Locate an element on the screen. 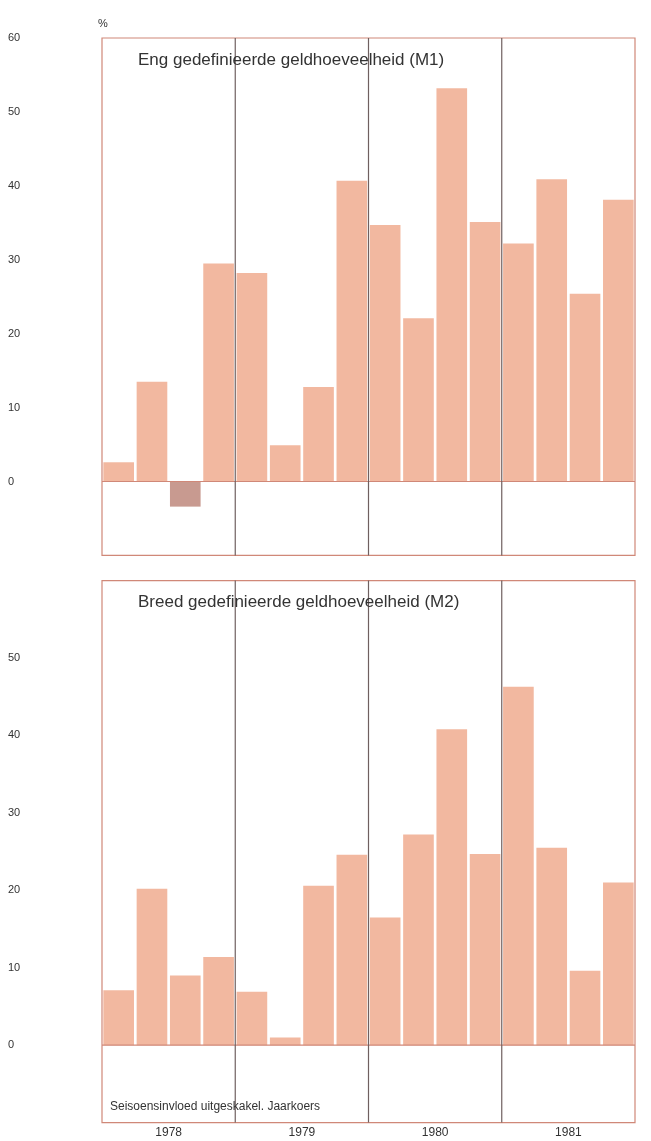 The height and width of the screenshot is (1141, 651). x-tick-label: 1980 is located at coordinates (435, 1132).